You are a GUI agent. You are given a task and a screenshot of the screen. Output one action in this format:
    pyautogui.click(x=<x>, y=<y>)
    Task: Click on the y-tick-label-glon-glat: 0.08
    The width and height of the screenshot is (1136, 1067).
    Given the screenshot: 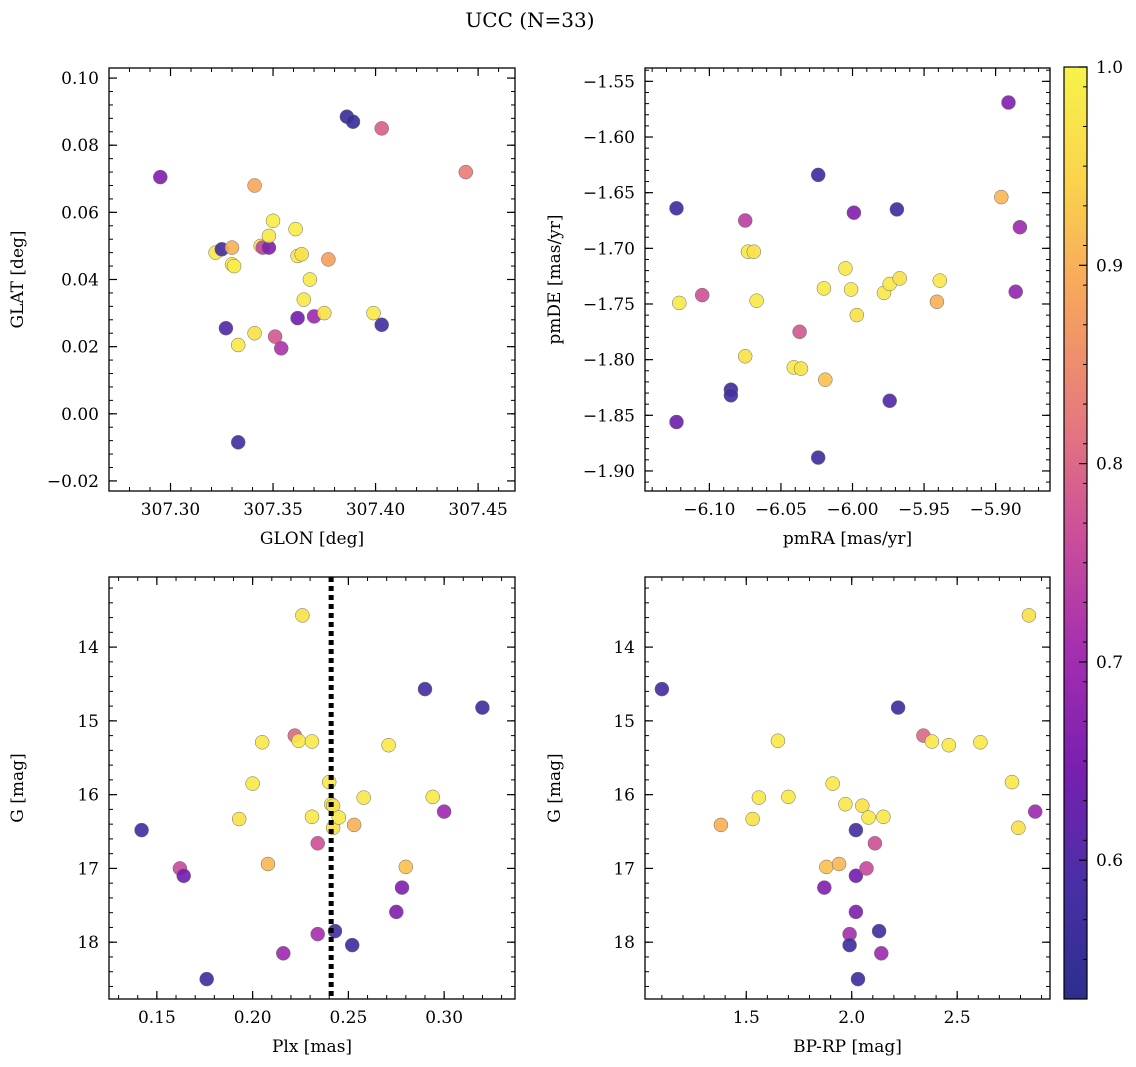 What is the action you would take?
    pyautogui.click(x=80, y=146)
    